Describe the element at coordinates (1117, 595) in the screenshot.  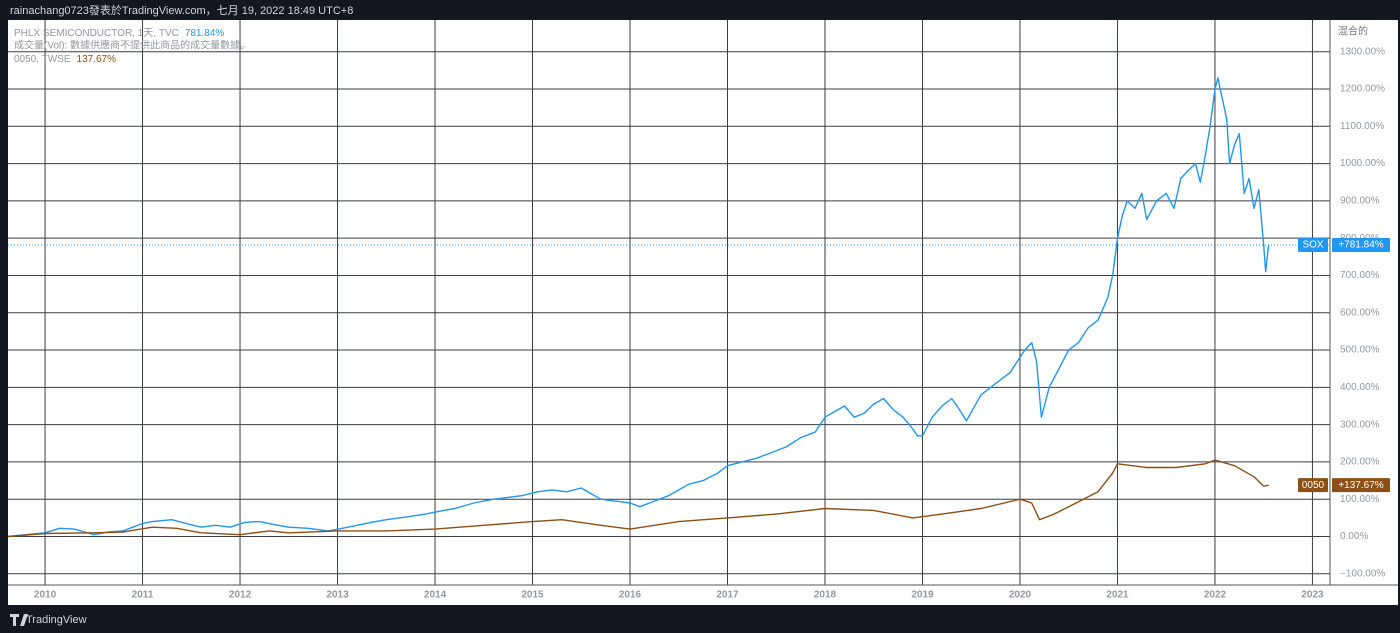
I see `x-tick-label: 2021` at that location.